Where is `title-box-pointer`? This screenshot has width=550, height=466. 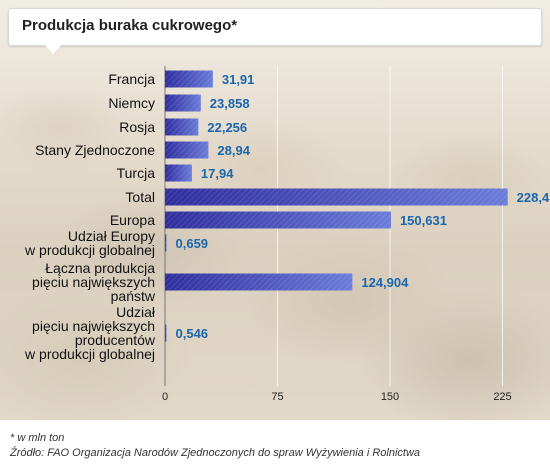
title-box-pointer is located at coordinates (53, 49).